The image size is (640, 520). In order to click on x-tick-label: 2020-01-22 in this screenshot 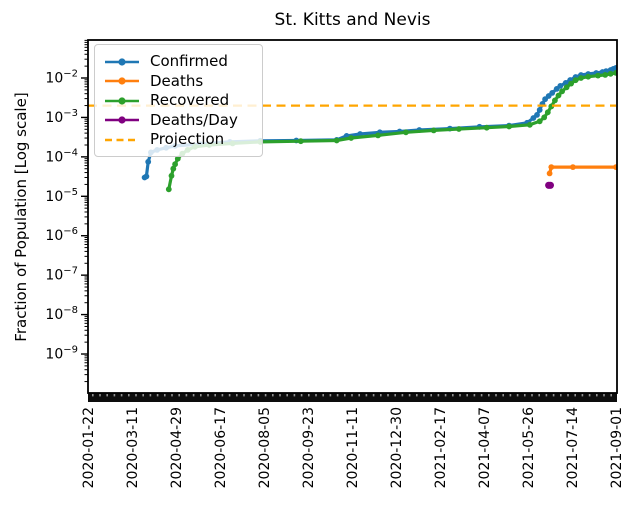, I will do `click(89, 447)`.